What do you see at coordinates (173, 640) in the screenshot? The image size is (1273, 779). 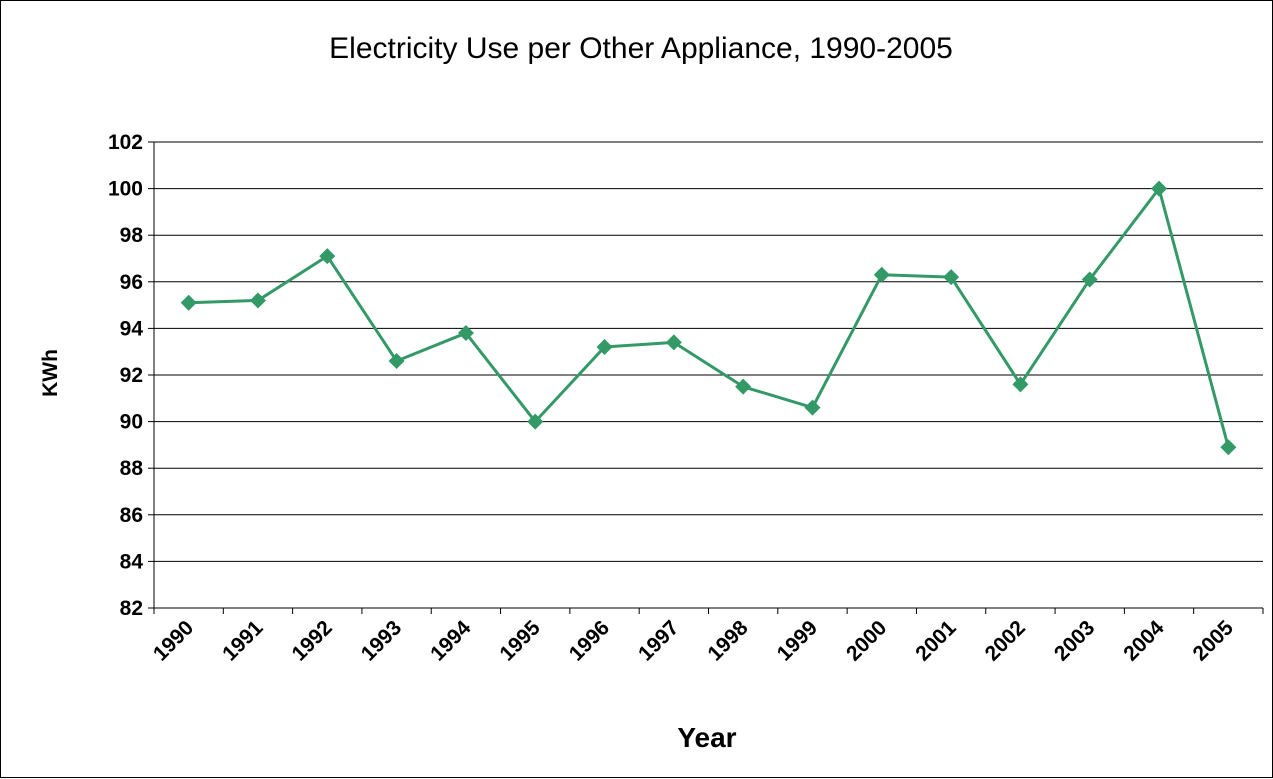 I see `x-tick-label: 1990` at bounding box center [173, 640].